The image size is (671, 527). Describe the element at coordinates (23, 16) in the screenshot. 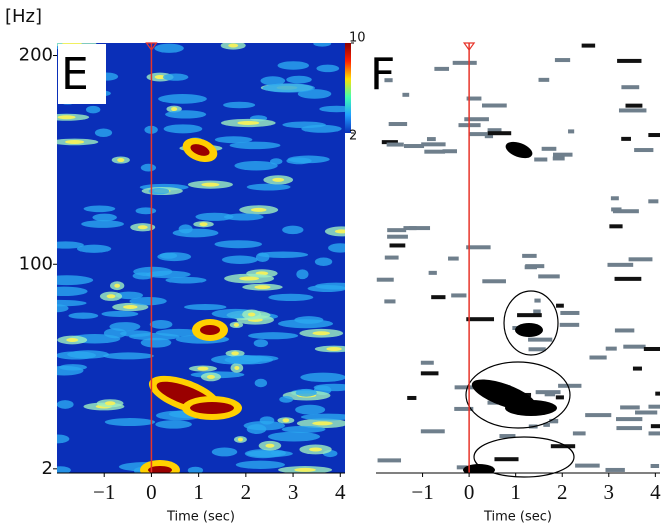

I see `y-axis-label: [Hz]` at that location.